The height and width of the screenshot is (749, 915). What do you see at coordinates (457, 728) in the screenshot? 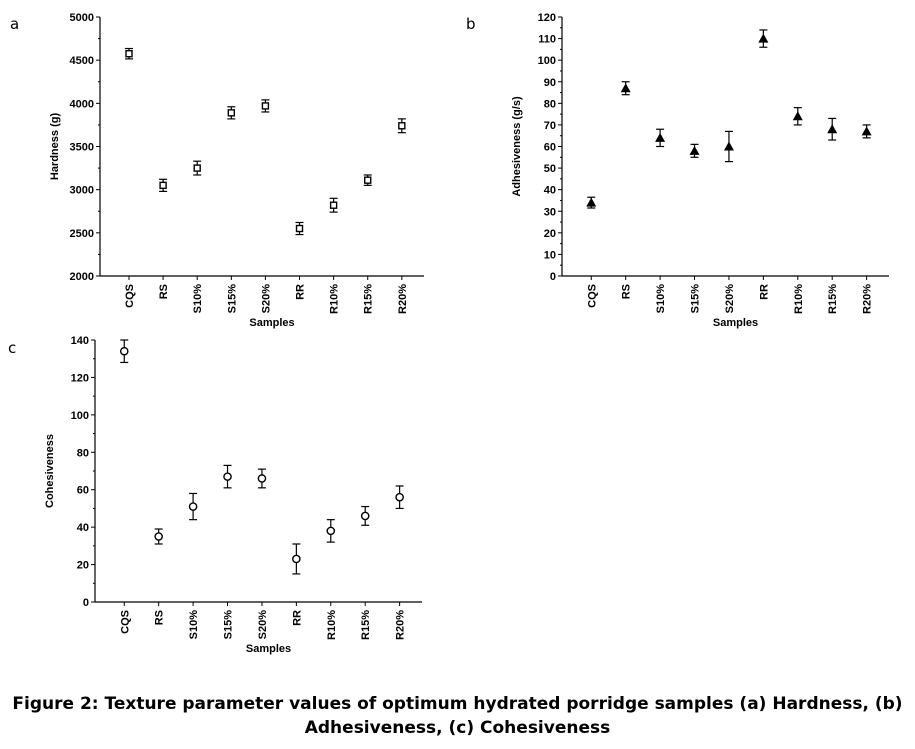
I see `caption-line-2: Adhesiveness, (c) Cohesiveness` at bounding box center [457, 728].